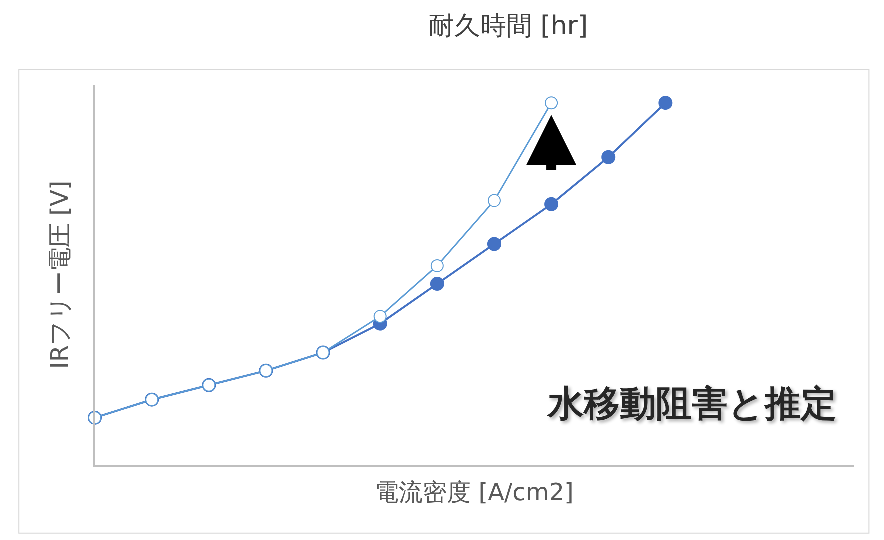 Image resolution: width=884 pixels, height=540 pixels. Describe the element at coordinates (508, 26) in the screenshot. I see `chart-title: 耐久時間 [hr]` at that location.